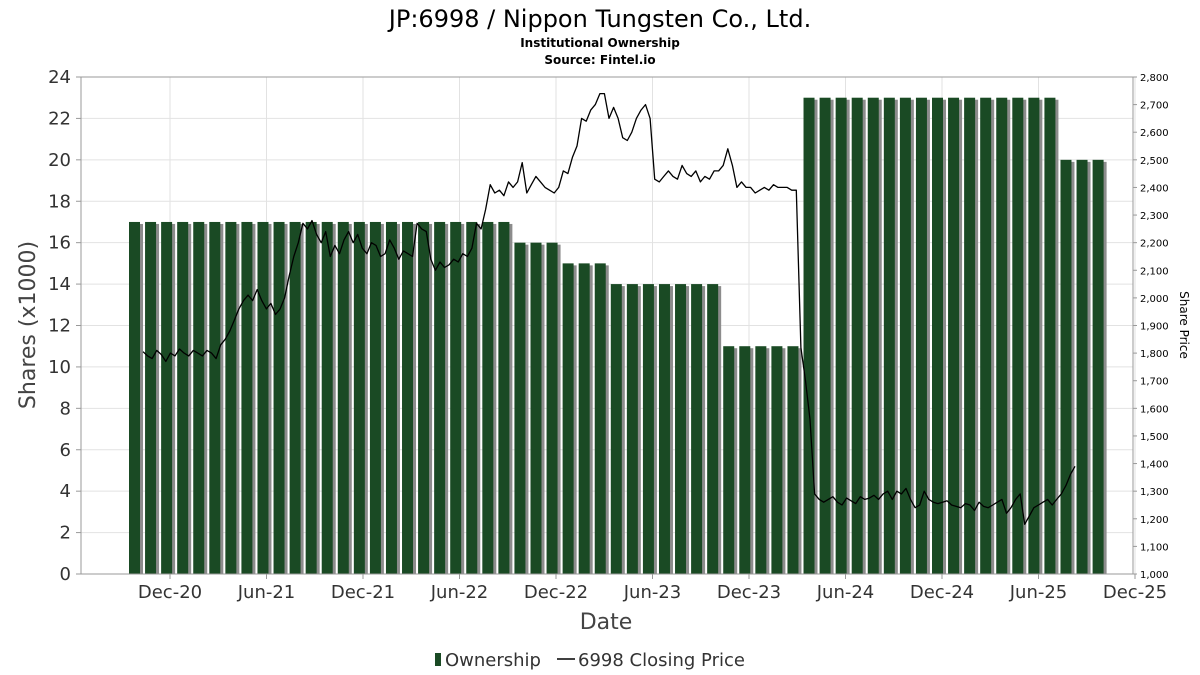  Describe the element at coordinates (59, 201) in the screenshot. I see `left-tick-label-9: 18` at that location.